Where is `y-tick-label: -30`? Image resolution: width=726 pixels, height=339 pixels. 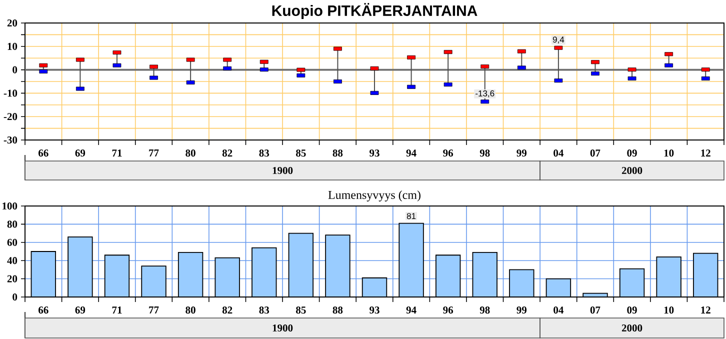 y-tick-label: -30 is located at coordinates (11, 140).